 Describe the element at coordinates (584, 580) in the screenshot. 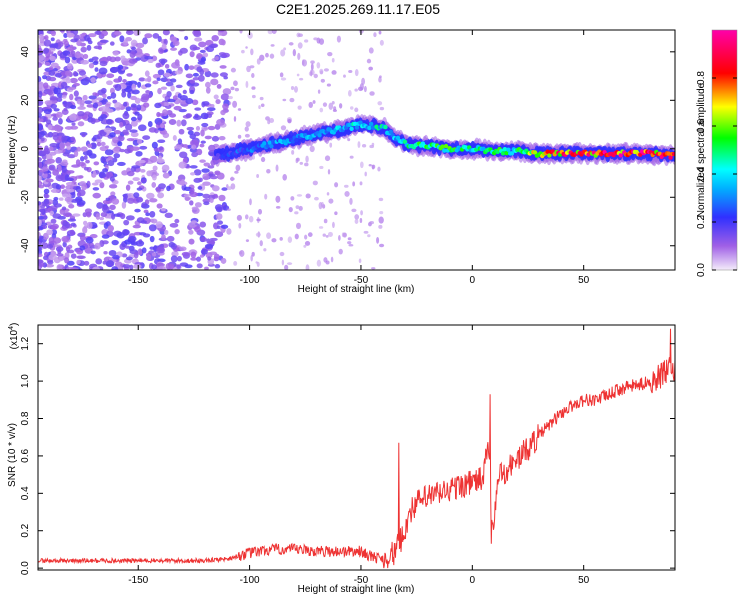

I see `x-tick-label: 50` at that location.